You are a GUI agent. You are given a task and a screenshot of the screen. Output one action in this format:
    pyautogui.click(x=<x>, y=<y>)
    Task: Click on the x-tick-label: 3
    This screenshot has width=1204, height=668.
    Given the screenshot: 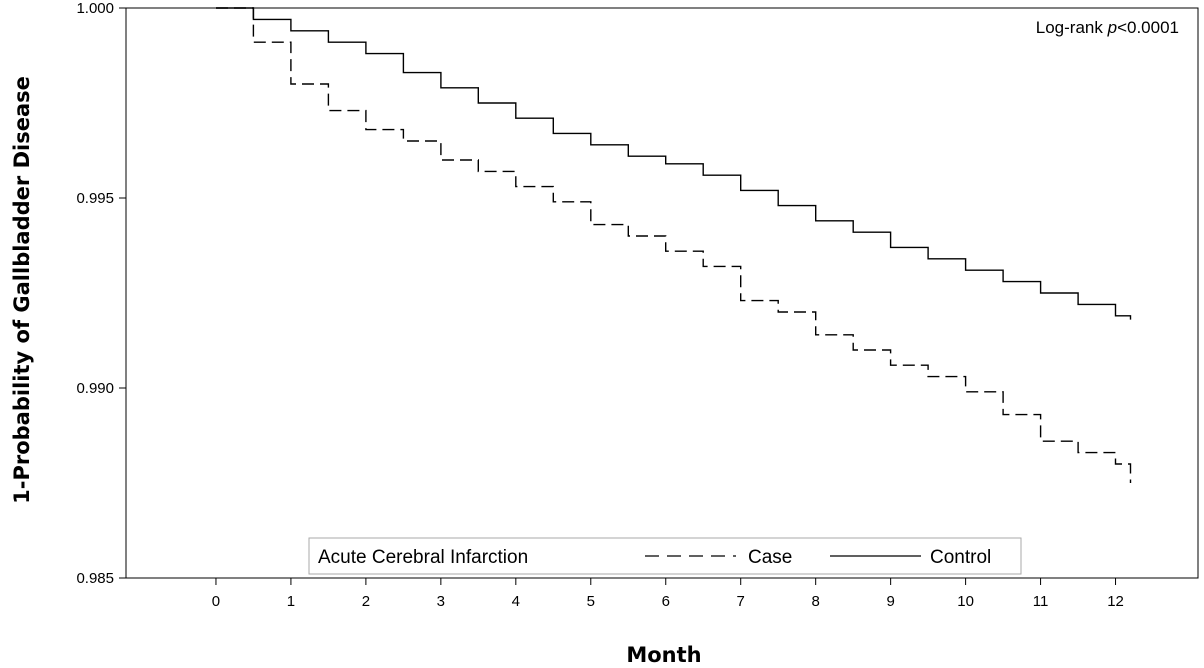 What is the action you would take?
    pyautogui.click(x=441, y=601)
    